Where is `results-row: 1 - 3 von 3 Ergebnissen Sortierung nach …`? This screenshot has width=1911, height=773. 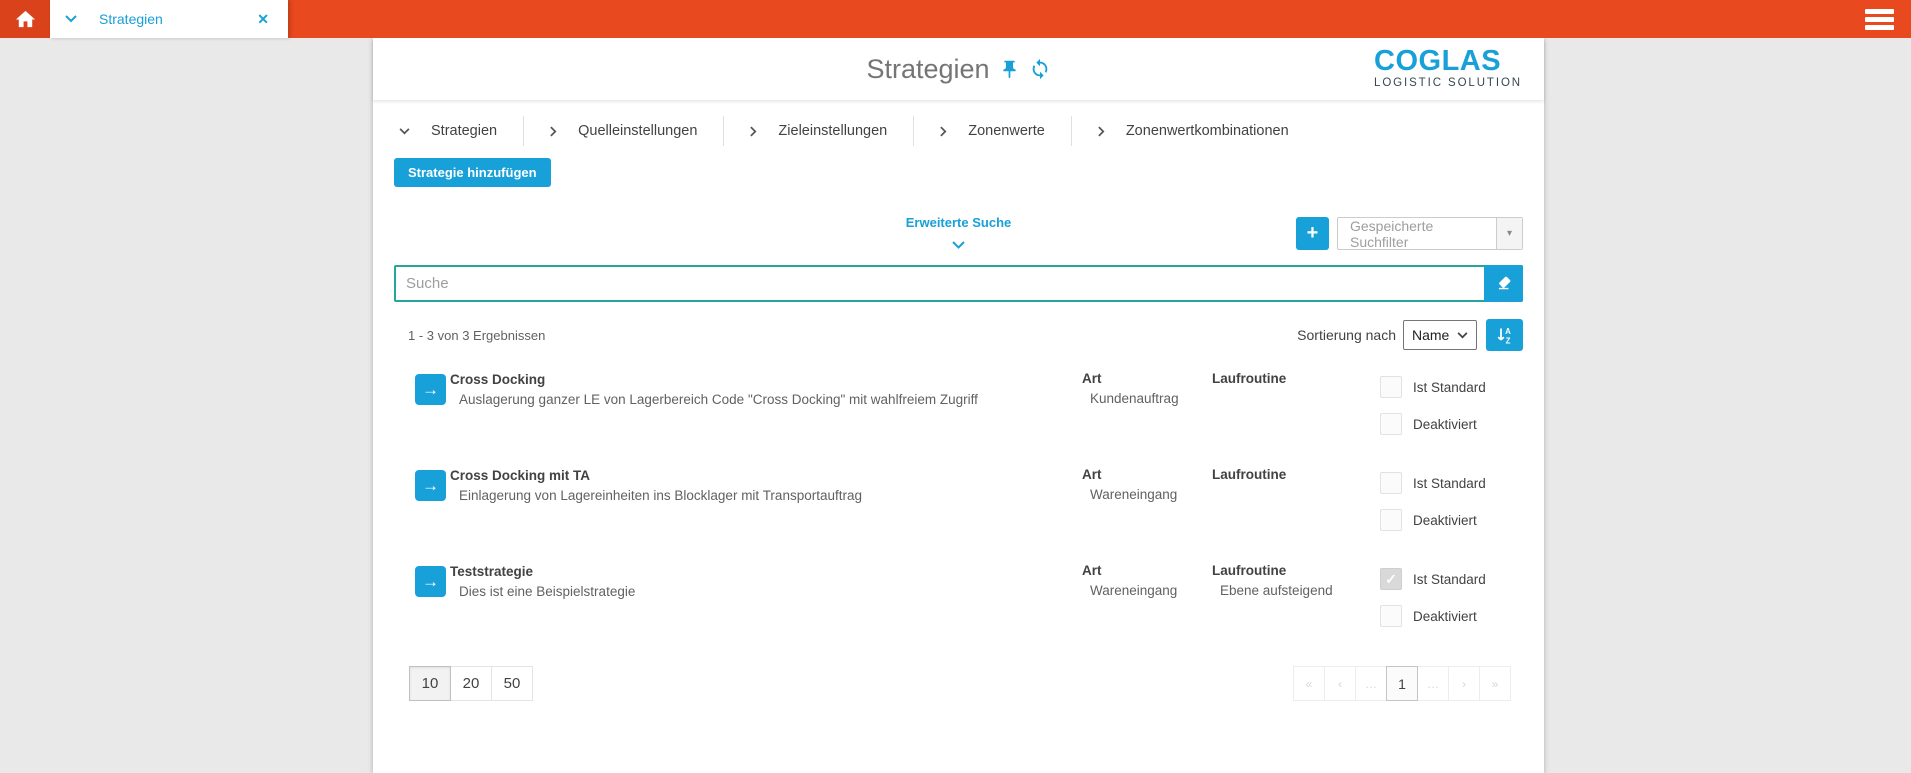 results-row: 1 - 3 von 3 Ergebnissen Sortierung nach … is located at coordinates (958, 335).